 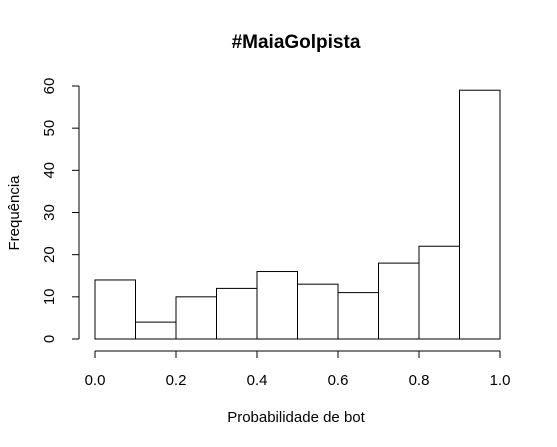 I want to click on y-tick-label: 40, so click(x=49, y=170).